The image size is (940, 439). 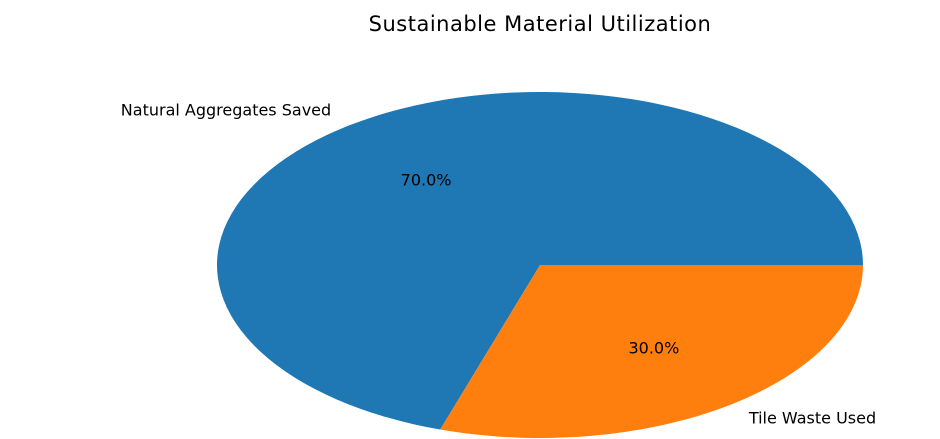 I want to click on slice-percent-label: 70.0%, so click(x=426, y=180).